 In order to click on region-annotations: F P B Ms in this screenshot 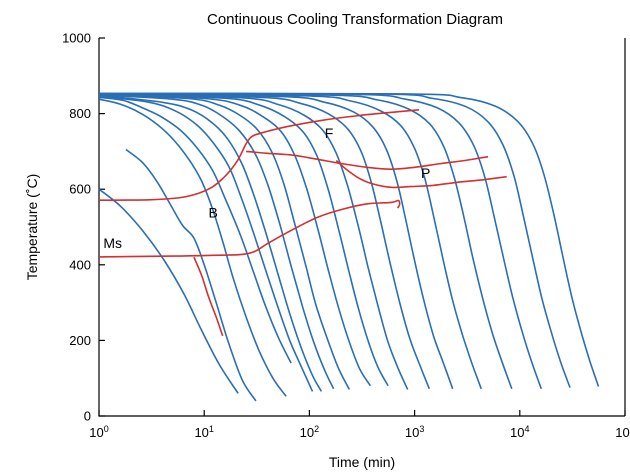, I will do `click(266, 188)`.